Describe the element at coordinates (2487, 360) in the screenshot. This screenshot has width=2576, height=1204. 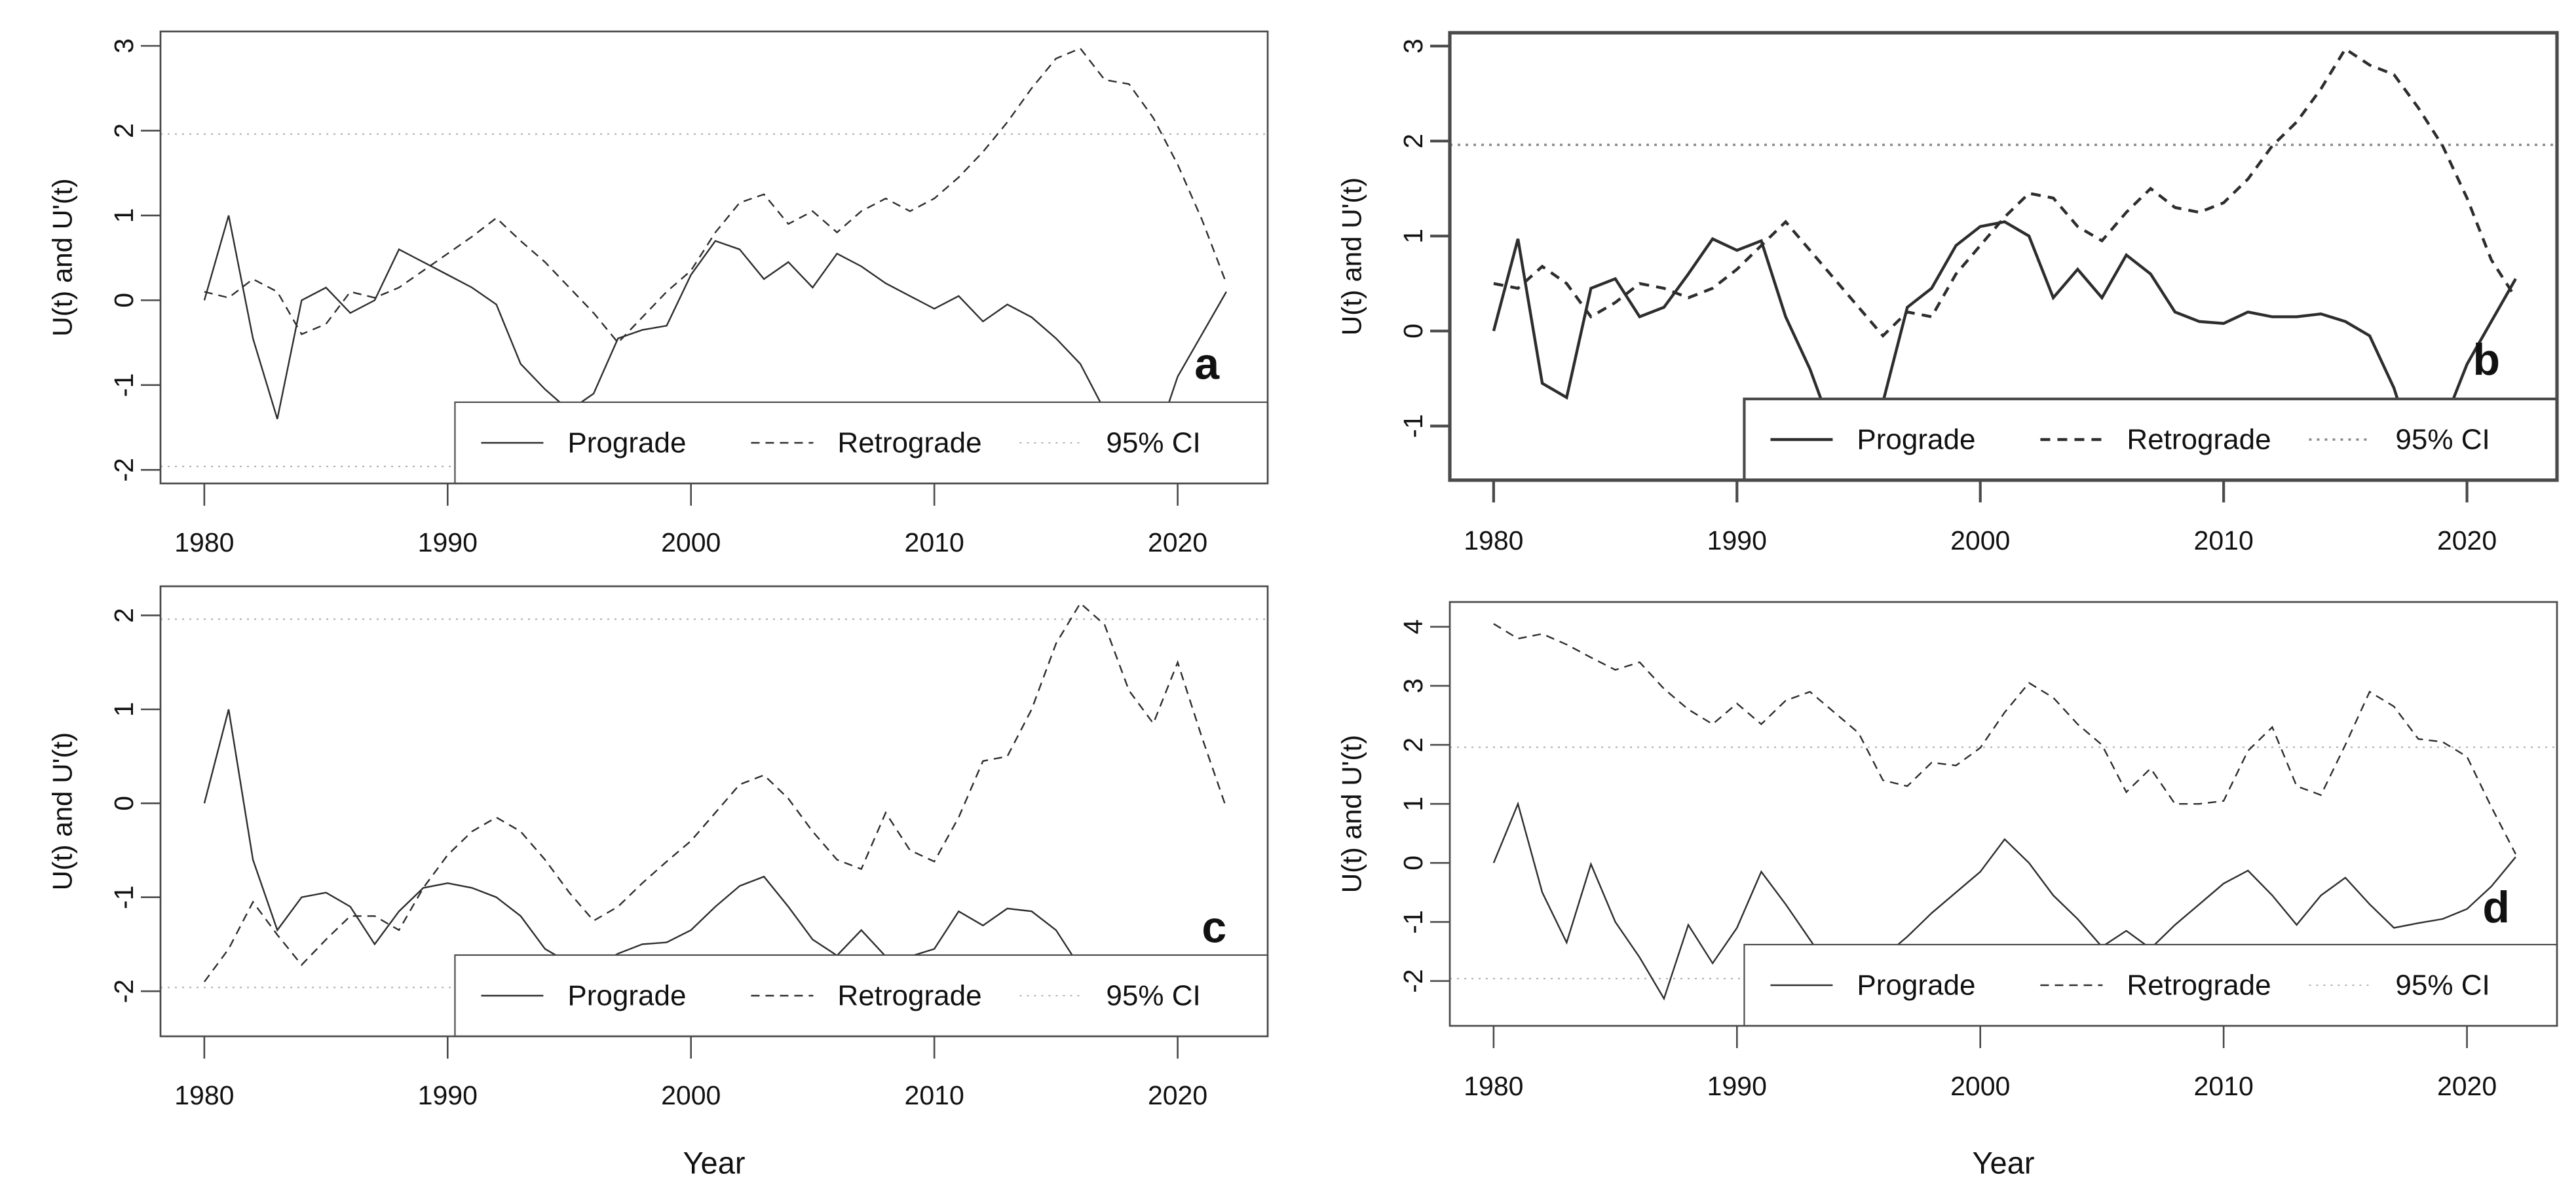
I see `panel-letter: b` at that location.